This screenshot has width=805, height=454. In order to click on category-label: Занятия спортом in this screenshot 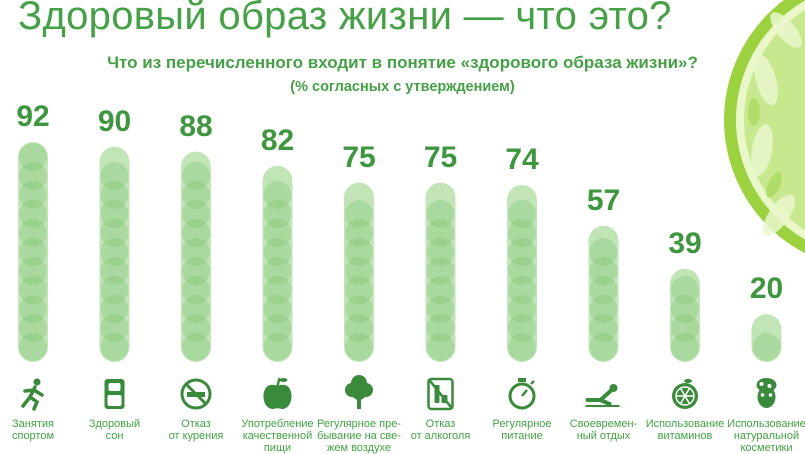, I will do `click(33, 430)`.